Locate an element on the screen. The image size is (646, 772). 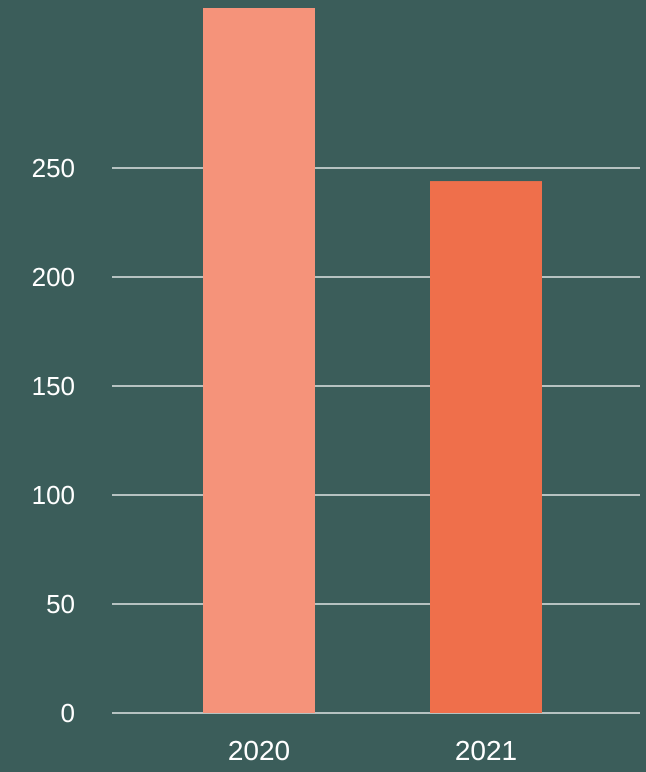
y-tick-label: 0 is located at coordinates (68, 713).